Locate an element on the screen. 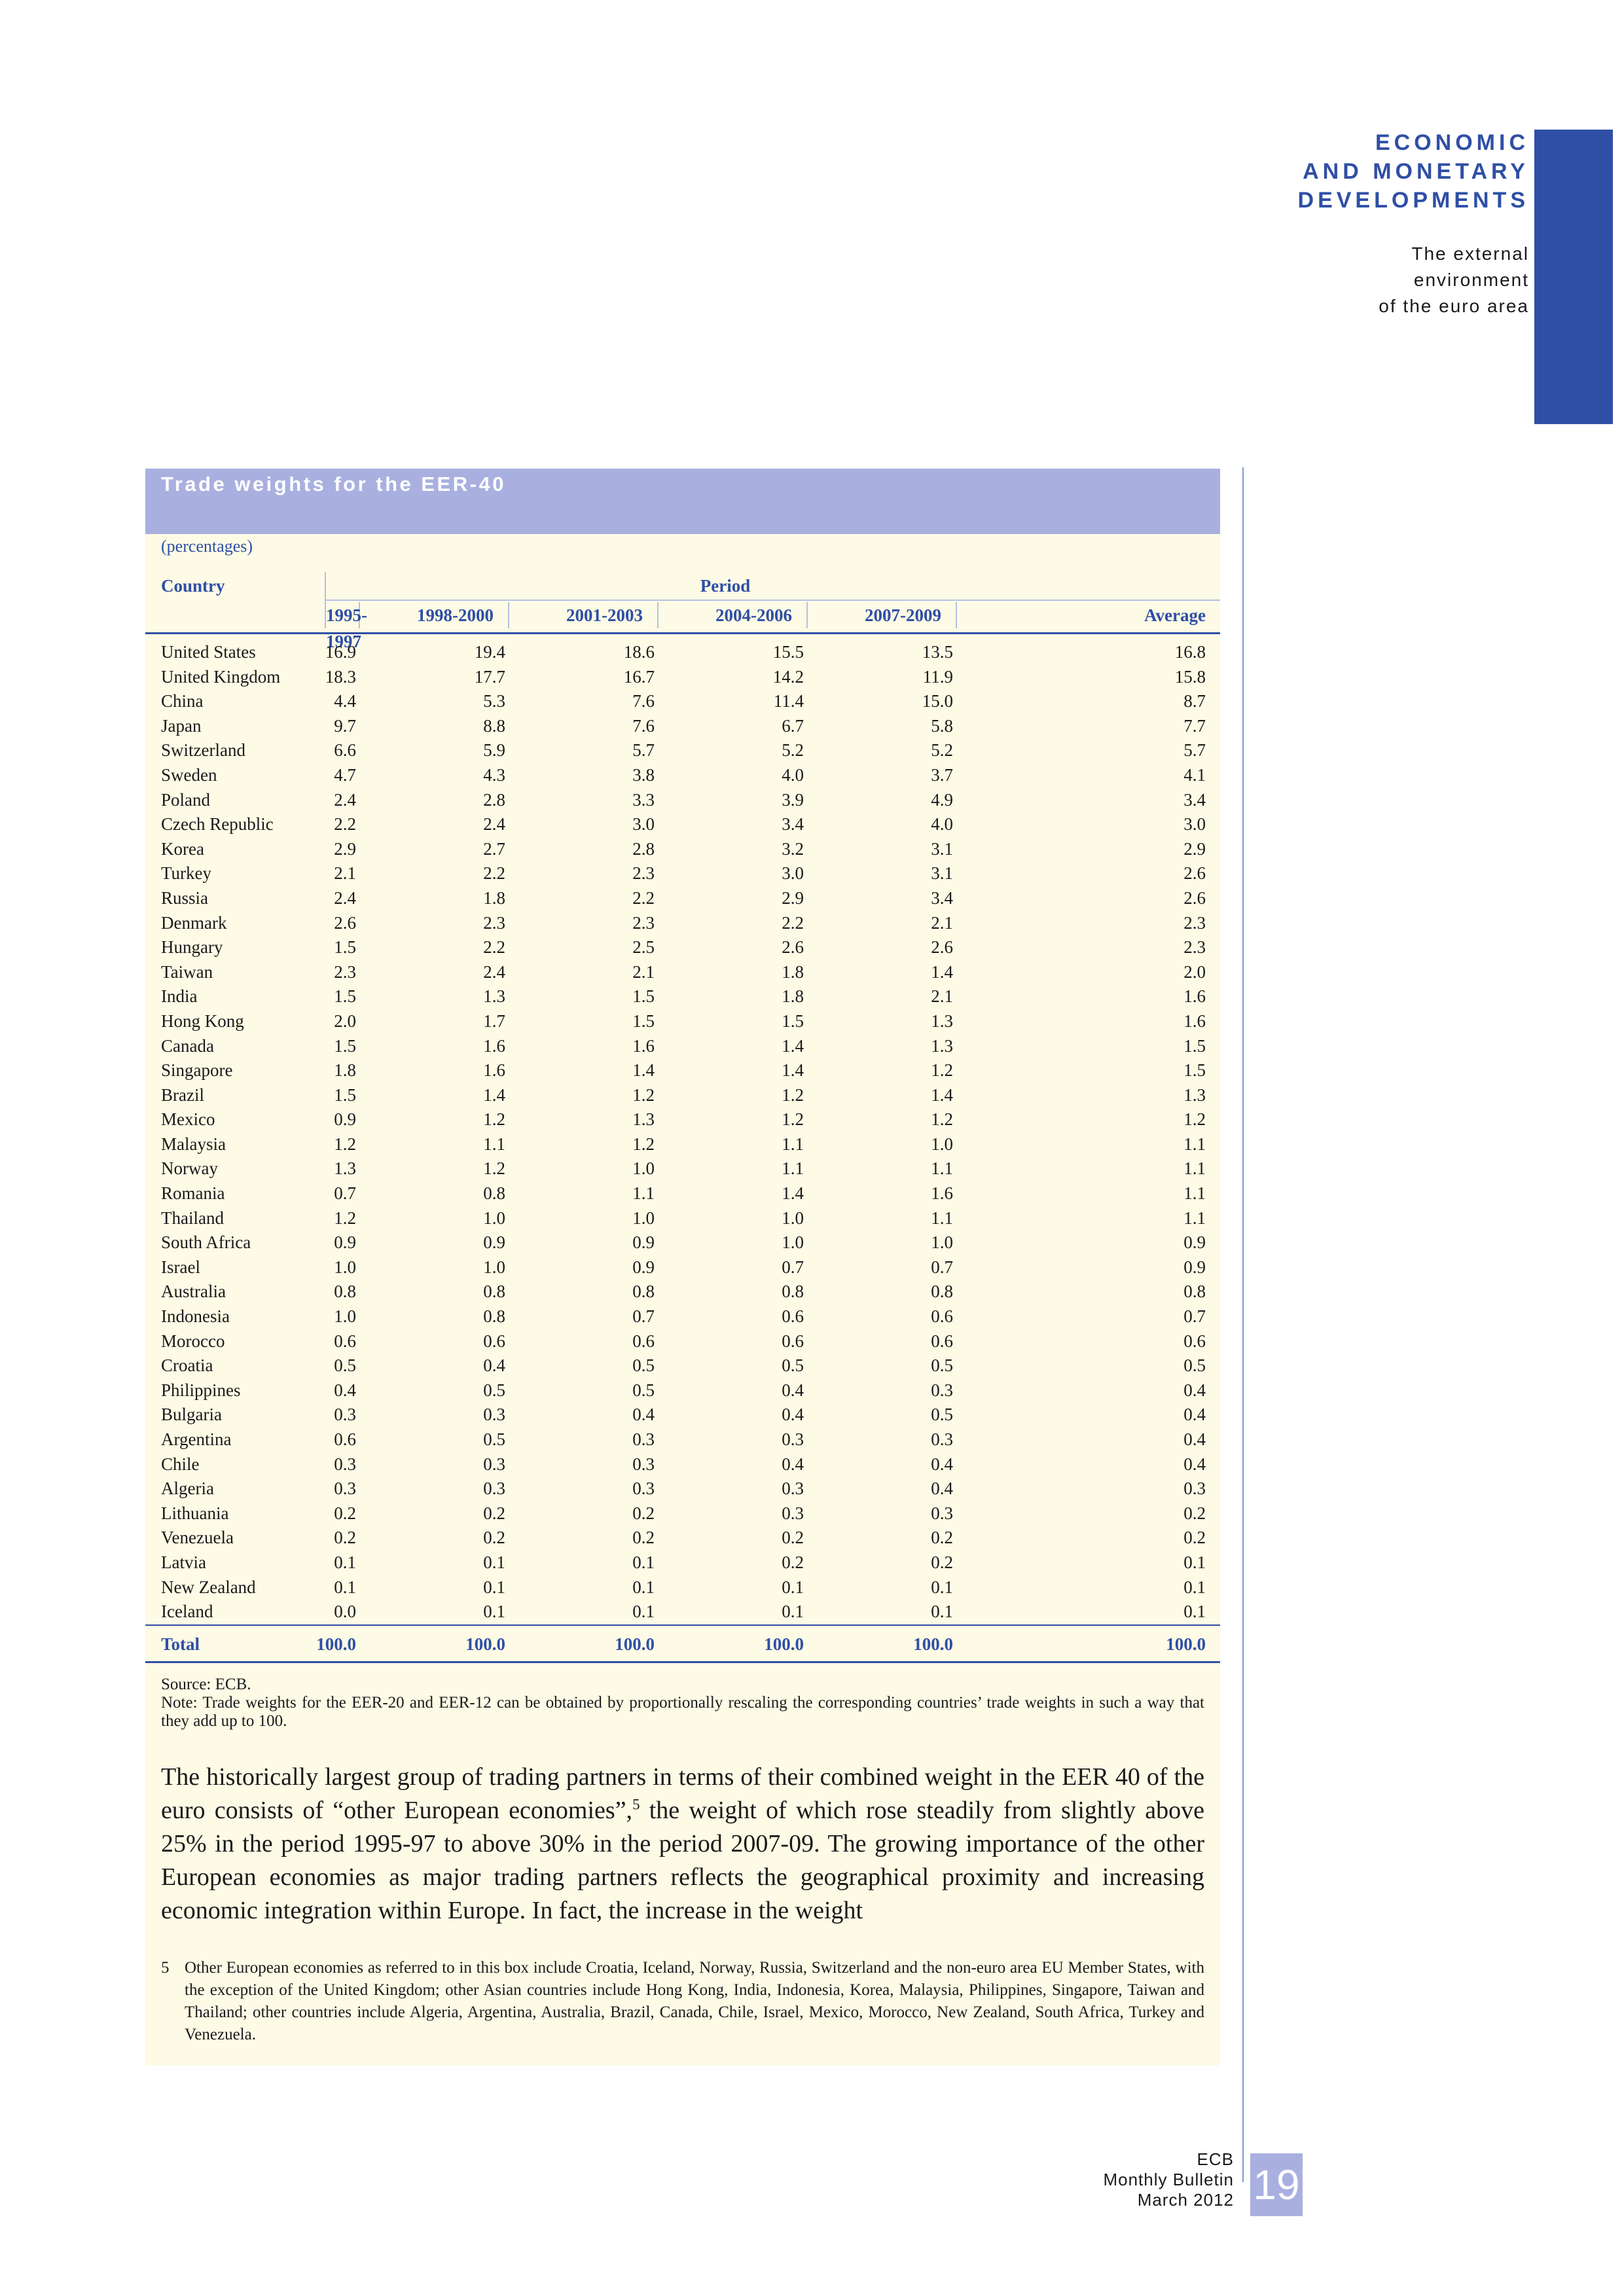  table-row: Australia 0.8 0.8 0.8 0.8 0.8 0.8 is located at coordinates (682, 1292).